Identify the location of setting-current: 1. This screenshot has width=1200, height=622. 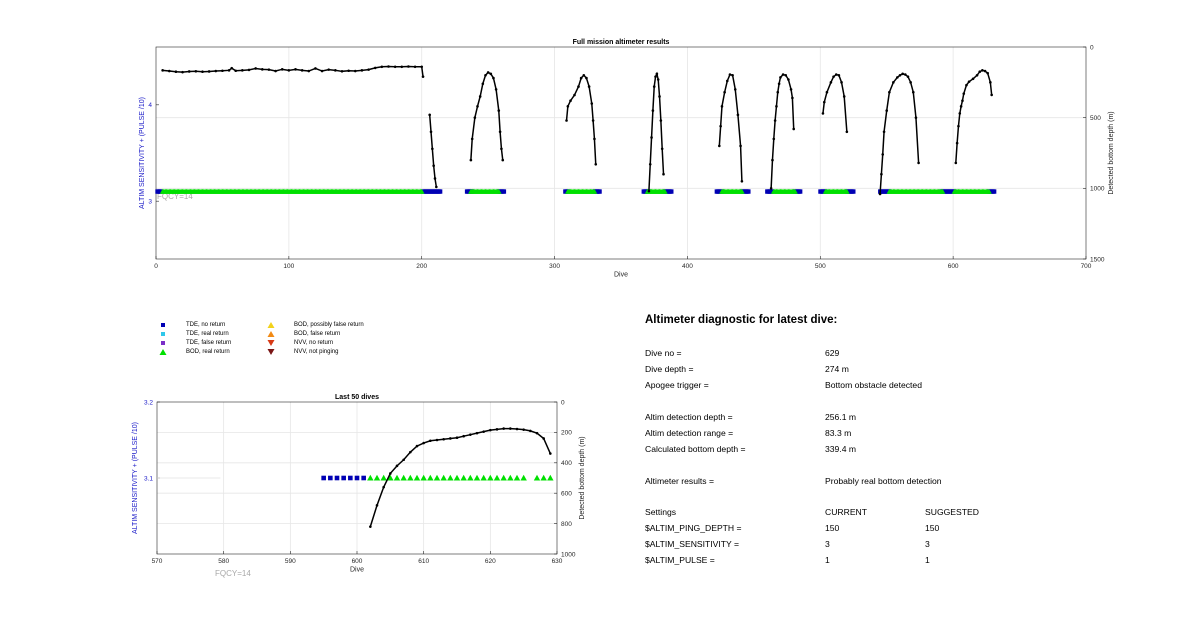
(827, 560).